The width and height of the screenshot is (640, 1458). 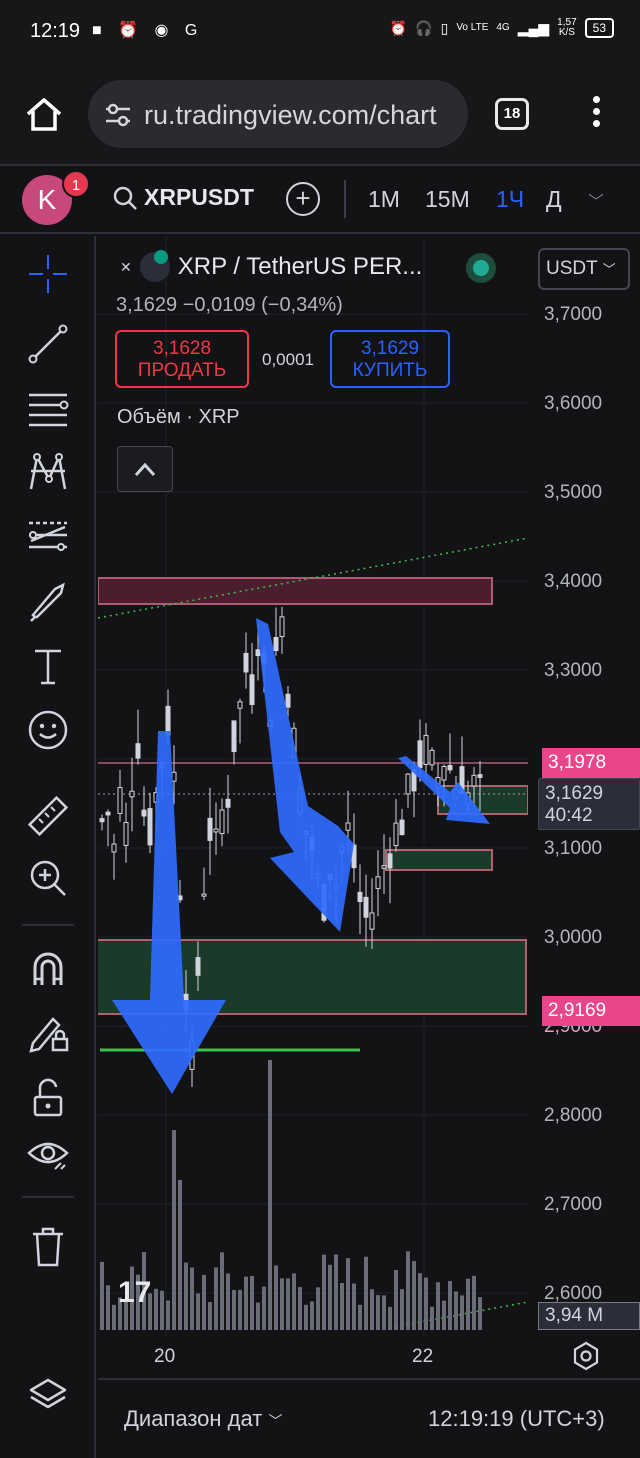 I want to click on site-settings-icon, so click(x=118, y=115).